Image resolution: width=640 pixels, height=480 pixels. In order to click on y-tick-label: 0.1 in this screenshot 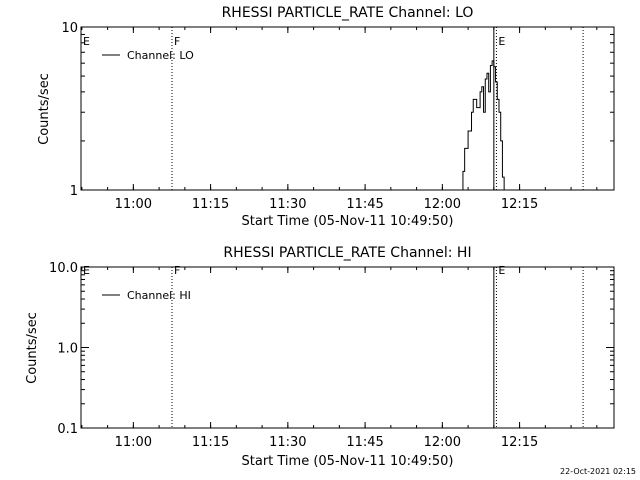, I will do `click(67, 429)`.